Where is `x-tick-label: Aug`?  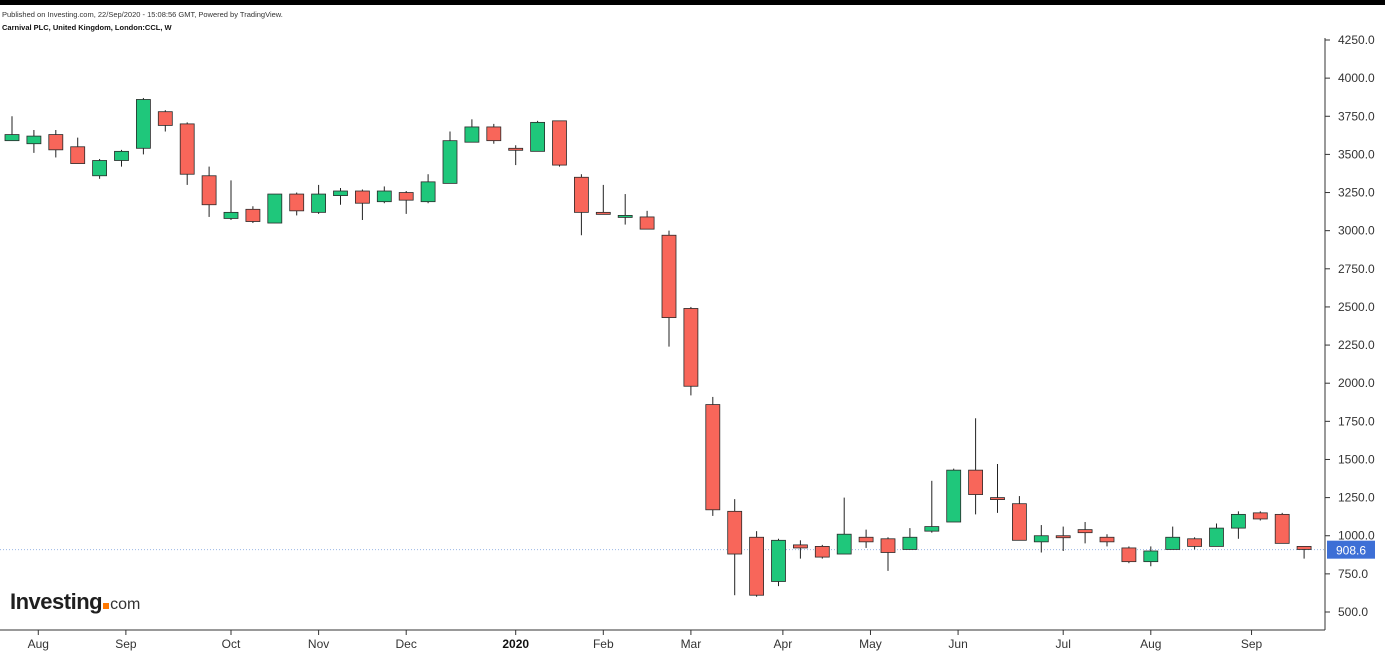
x-tick-label: Aug is located at coordinates (38, 644).